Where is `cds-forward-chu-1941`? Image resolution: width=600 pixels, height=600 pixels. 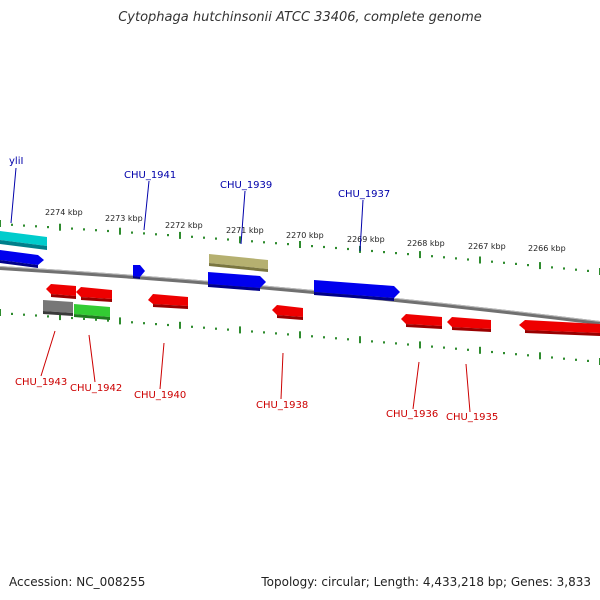
cds-forward-chu-1941 is located at coordinates (139, 272).